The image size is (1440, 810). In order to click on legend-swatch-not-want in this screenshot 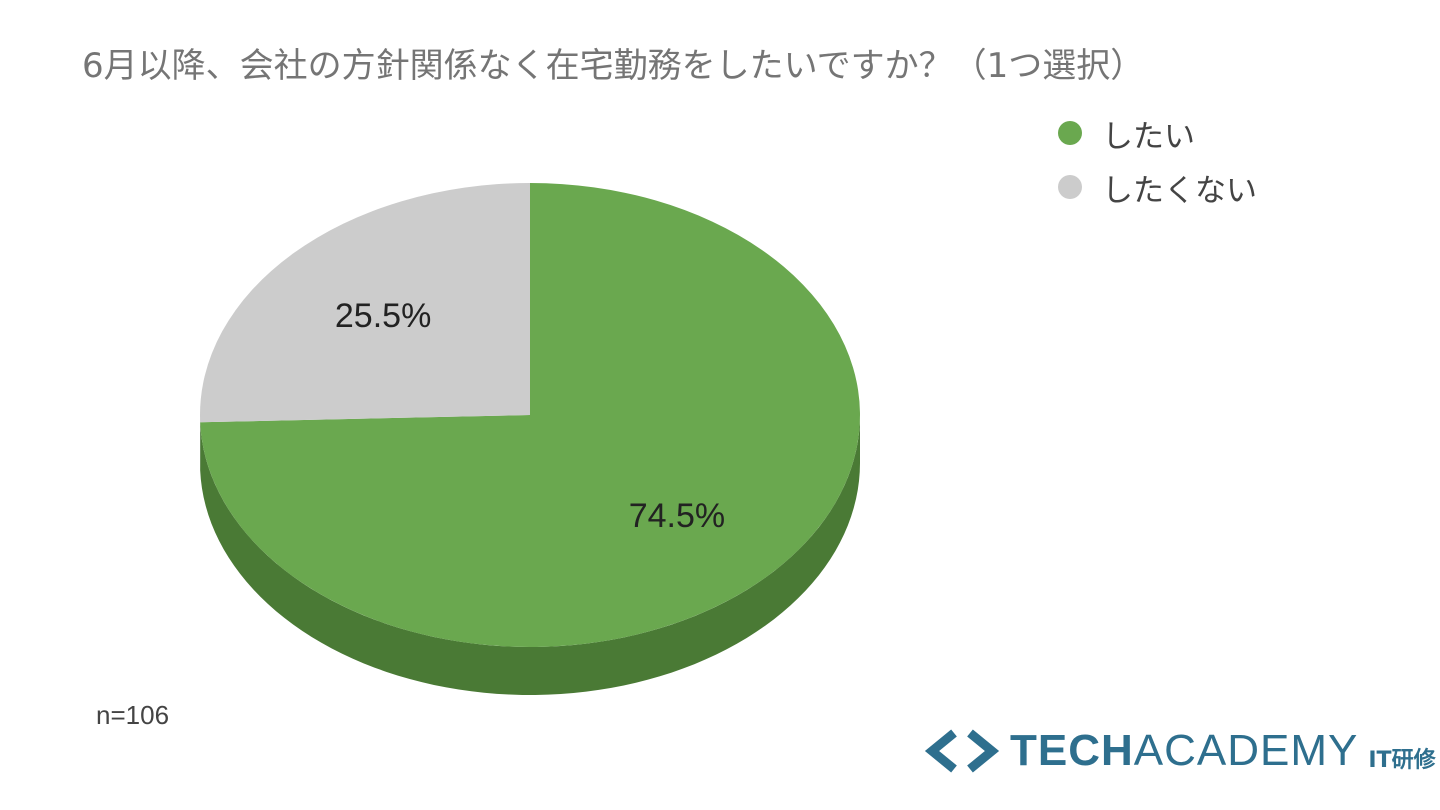, I will do `click(1070, 187)`.